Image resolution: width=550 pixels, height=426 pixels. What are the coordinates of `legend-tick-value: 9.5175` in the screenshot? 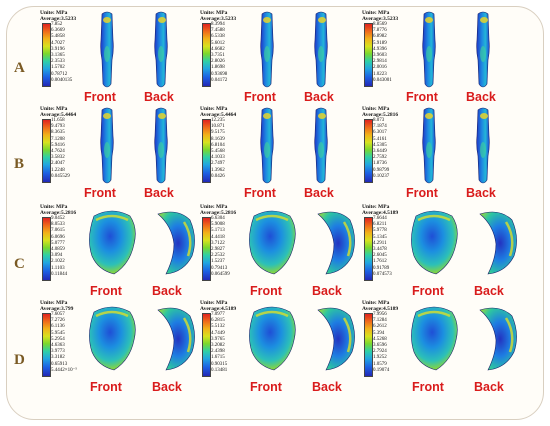 It's located at (218, 133).